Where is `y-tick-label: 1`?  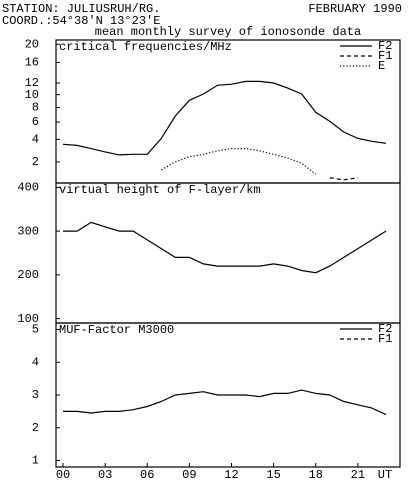 y-tick-label: 1 is located at coordinates (35, 461).